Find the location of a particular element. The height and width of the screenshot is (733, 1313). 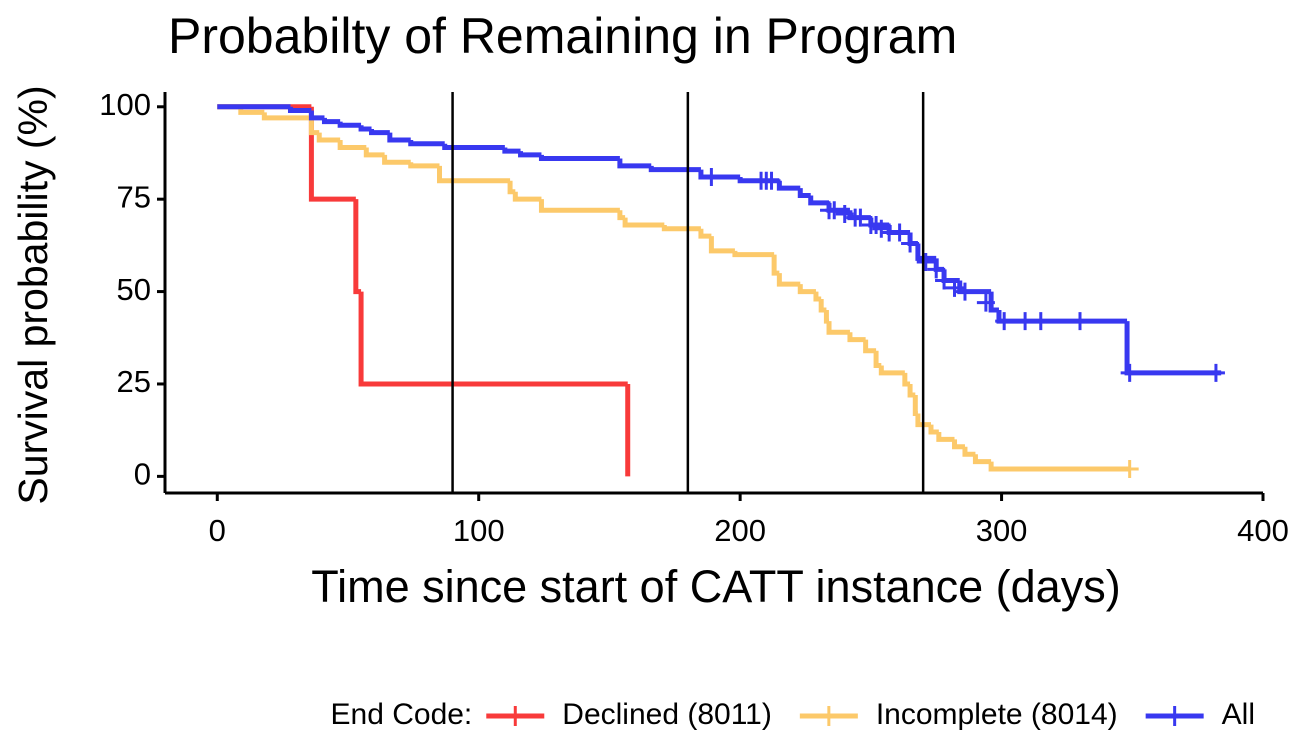

legend-item: Declined (8011) is located at coordinates (629, 714).